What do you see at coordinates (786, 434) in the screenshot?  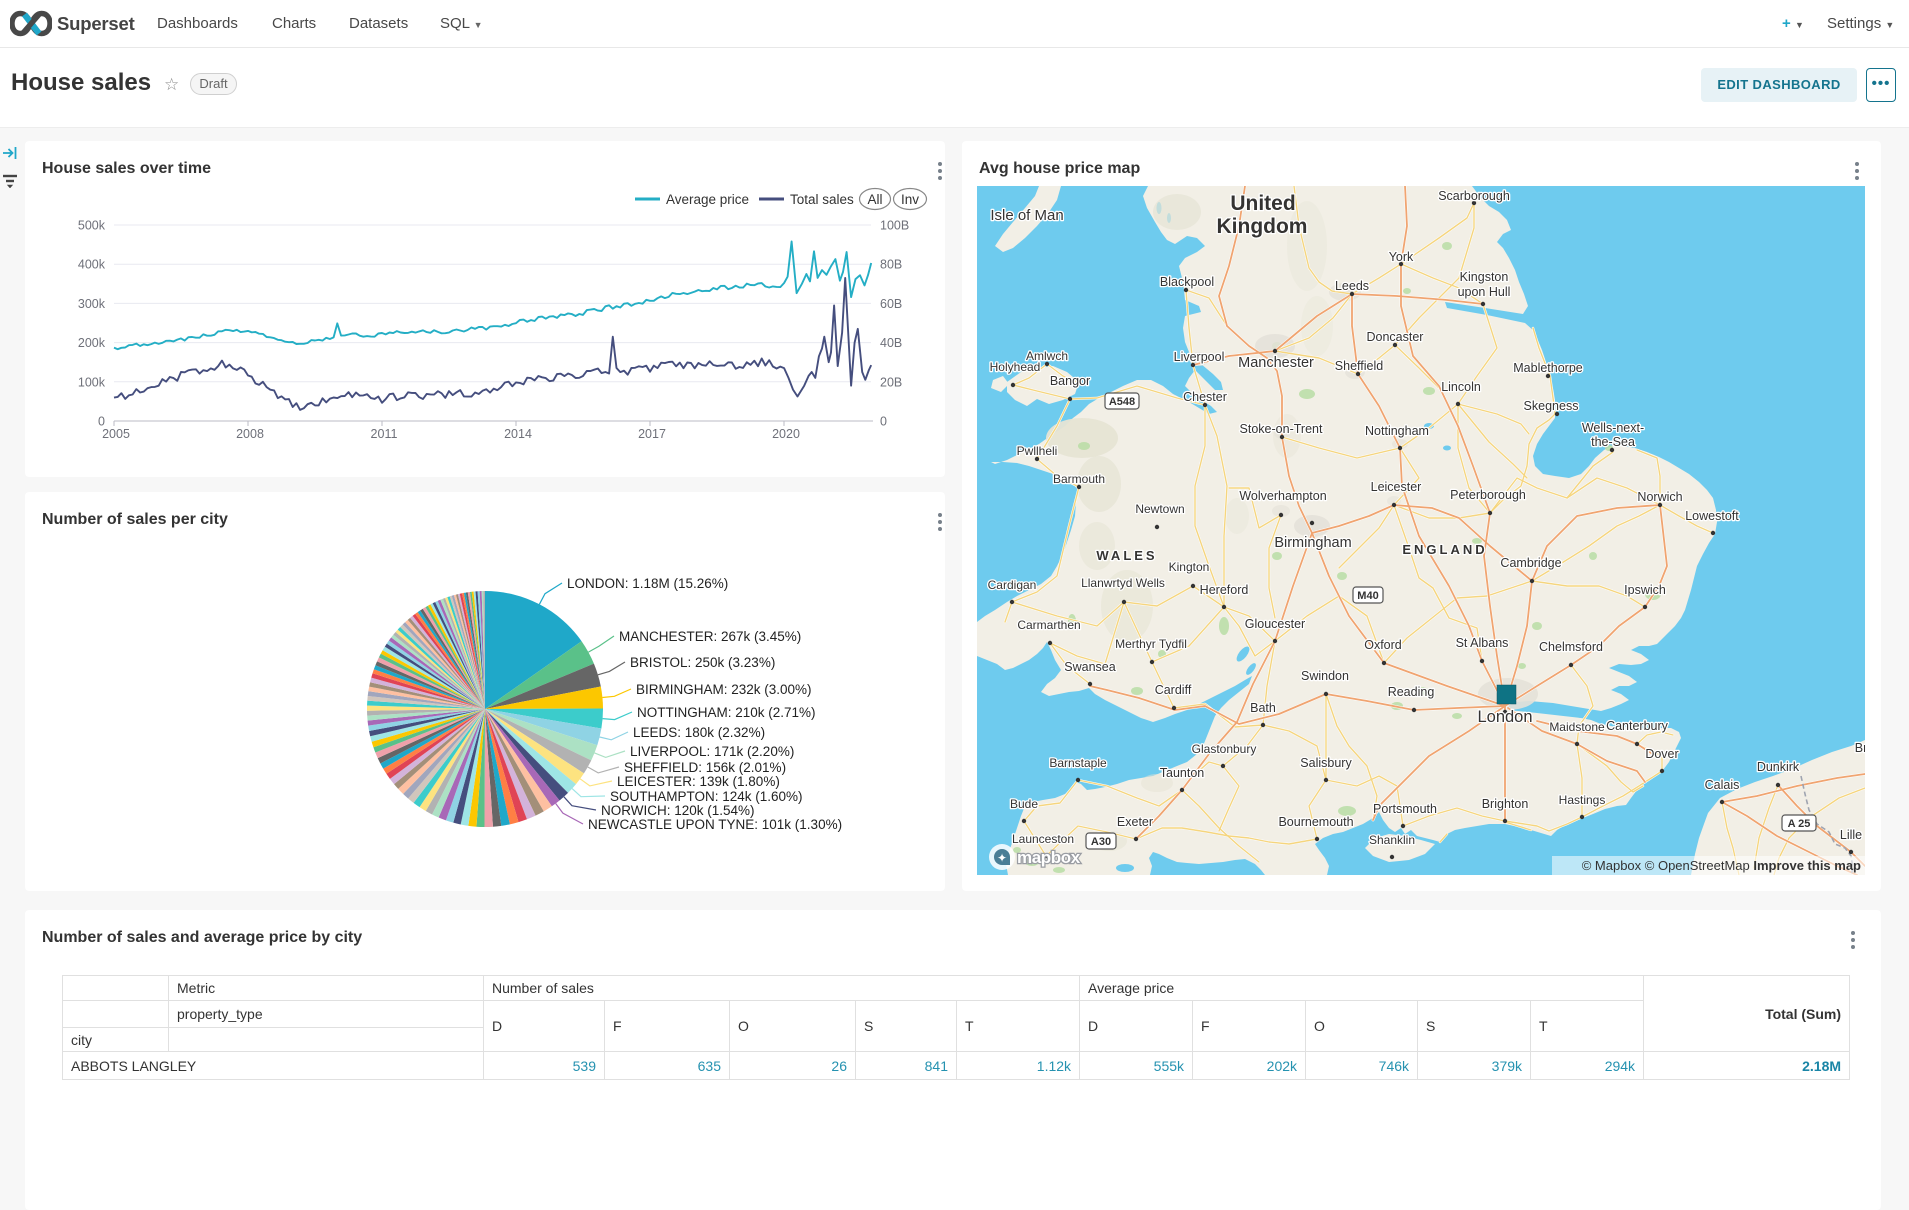 I see `svg-text: 2020` at bounding box center [786, 434].